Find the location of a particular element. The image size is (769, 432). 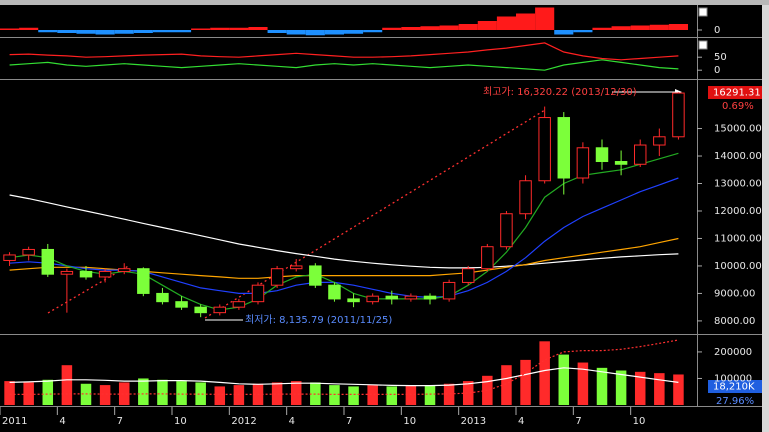

y-tick-label: 12000.00 is located at coordinates (738, 211).